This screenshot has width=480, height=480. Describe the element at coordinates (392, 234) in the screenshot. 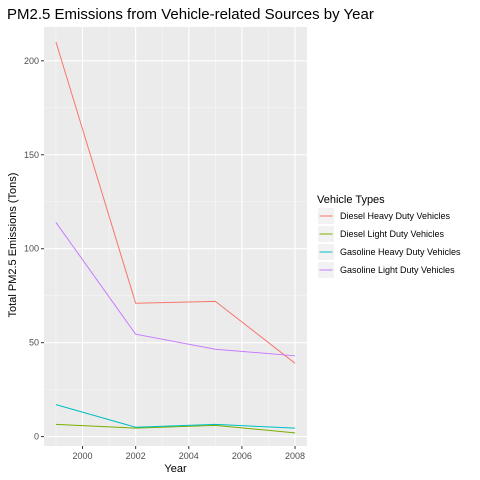

I see `legend-label-diesel-light-duty-vehicles: Diesel Light Duty Vehicles` at that location.